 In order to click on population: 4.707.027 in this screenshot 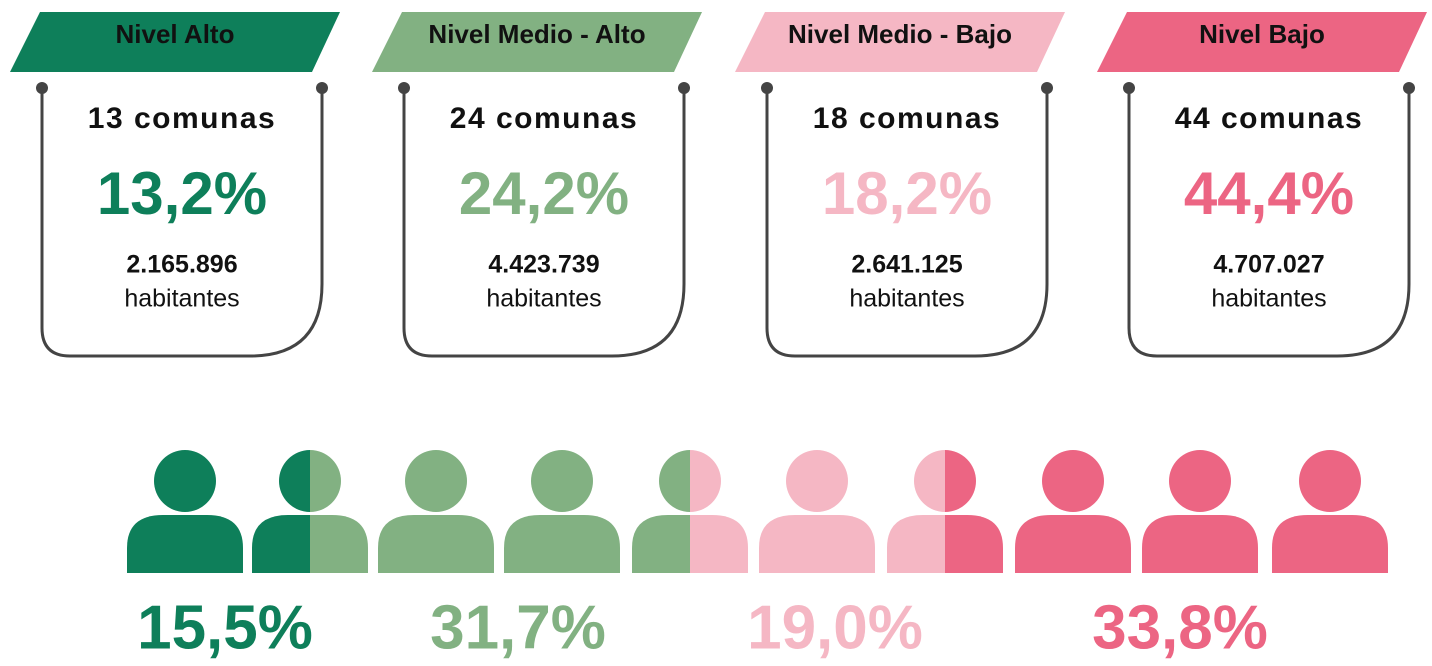, I will do `click(1268, 265)`.